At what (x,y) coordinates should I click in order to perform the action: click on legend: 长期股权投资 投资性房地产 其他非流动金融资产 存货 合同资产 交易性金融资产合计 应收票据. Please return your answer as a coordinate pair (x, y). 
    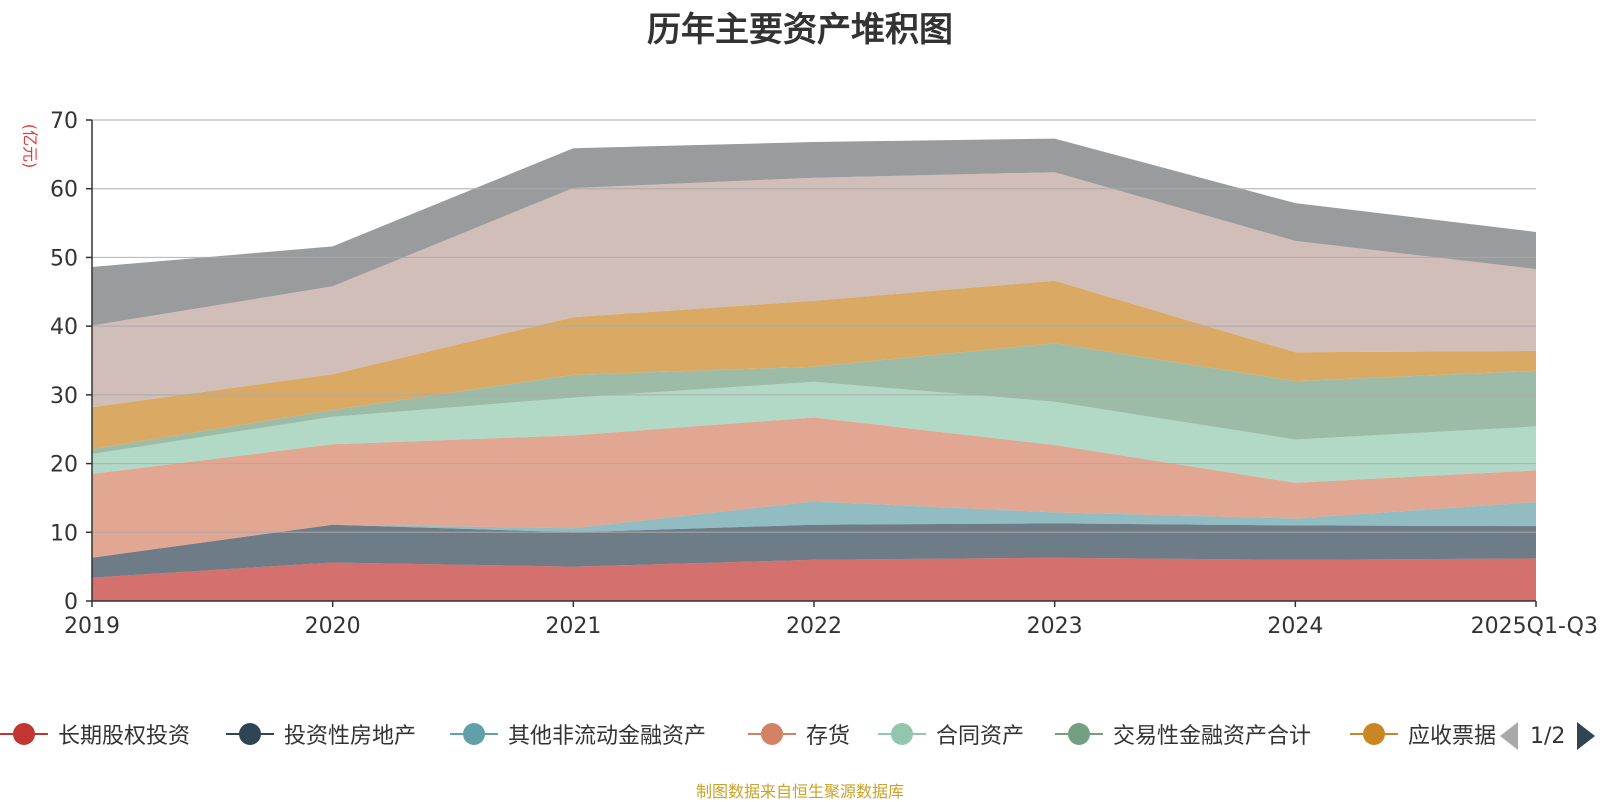
    Looking at the image, I should click on (800, 734).